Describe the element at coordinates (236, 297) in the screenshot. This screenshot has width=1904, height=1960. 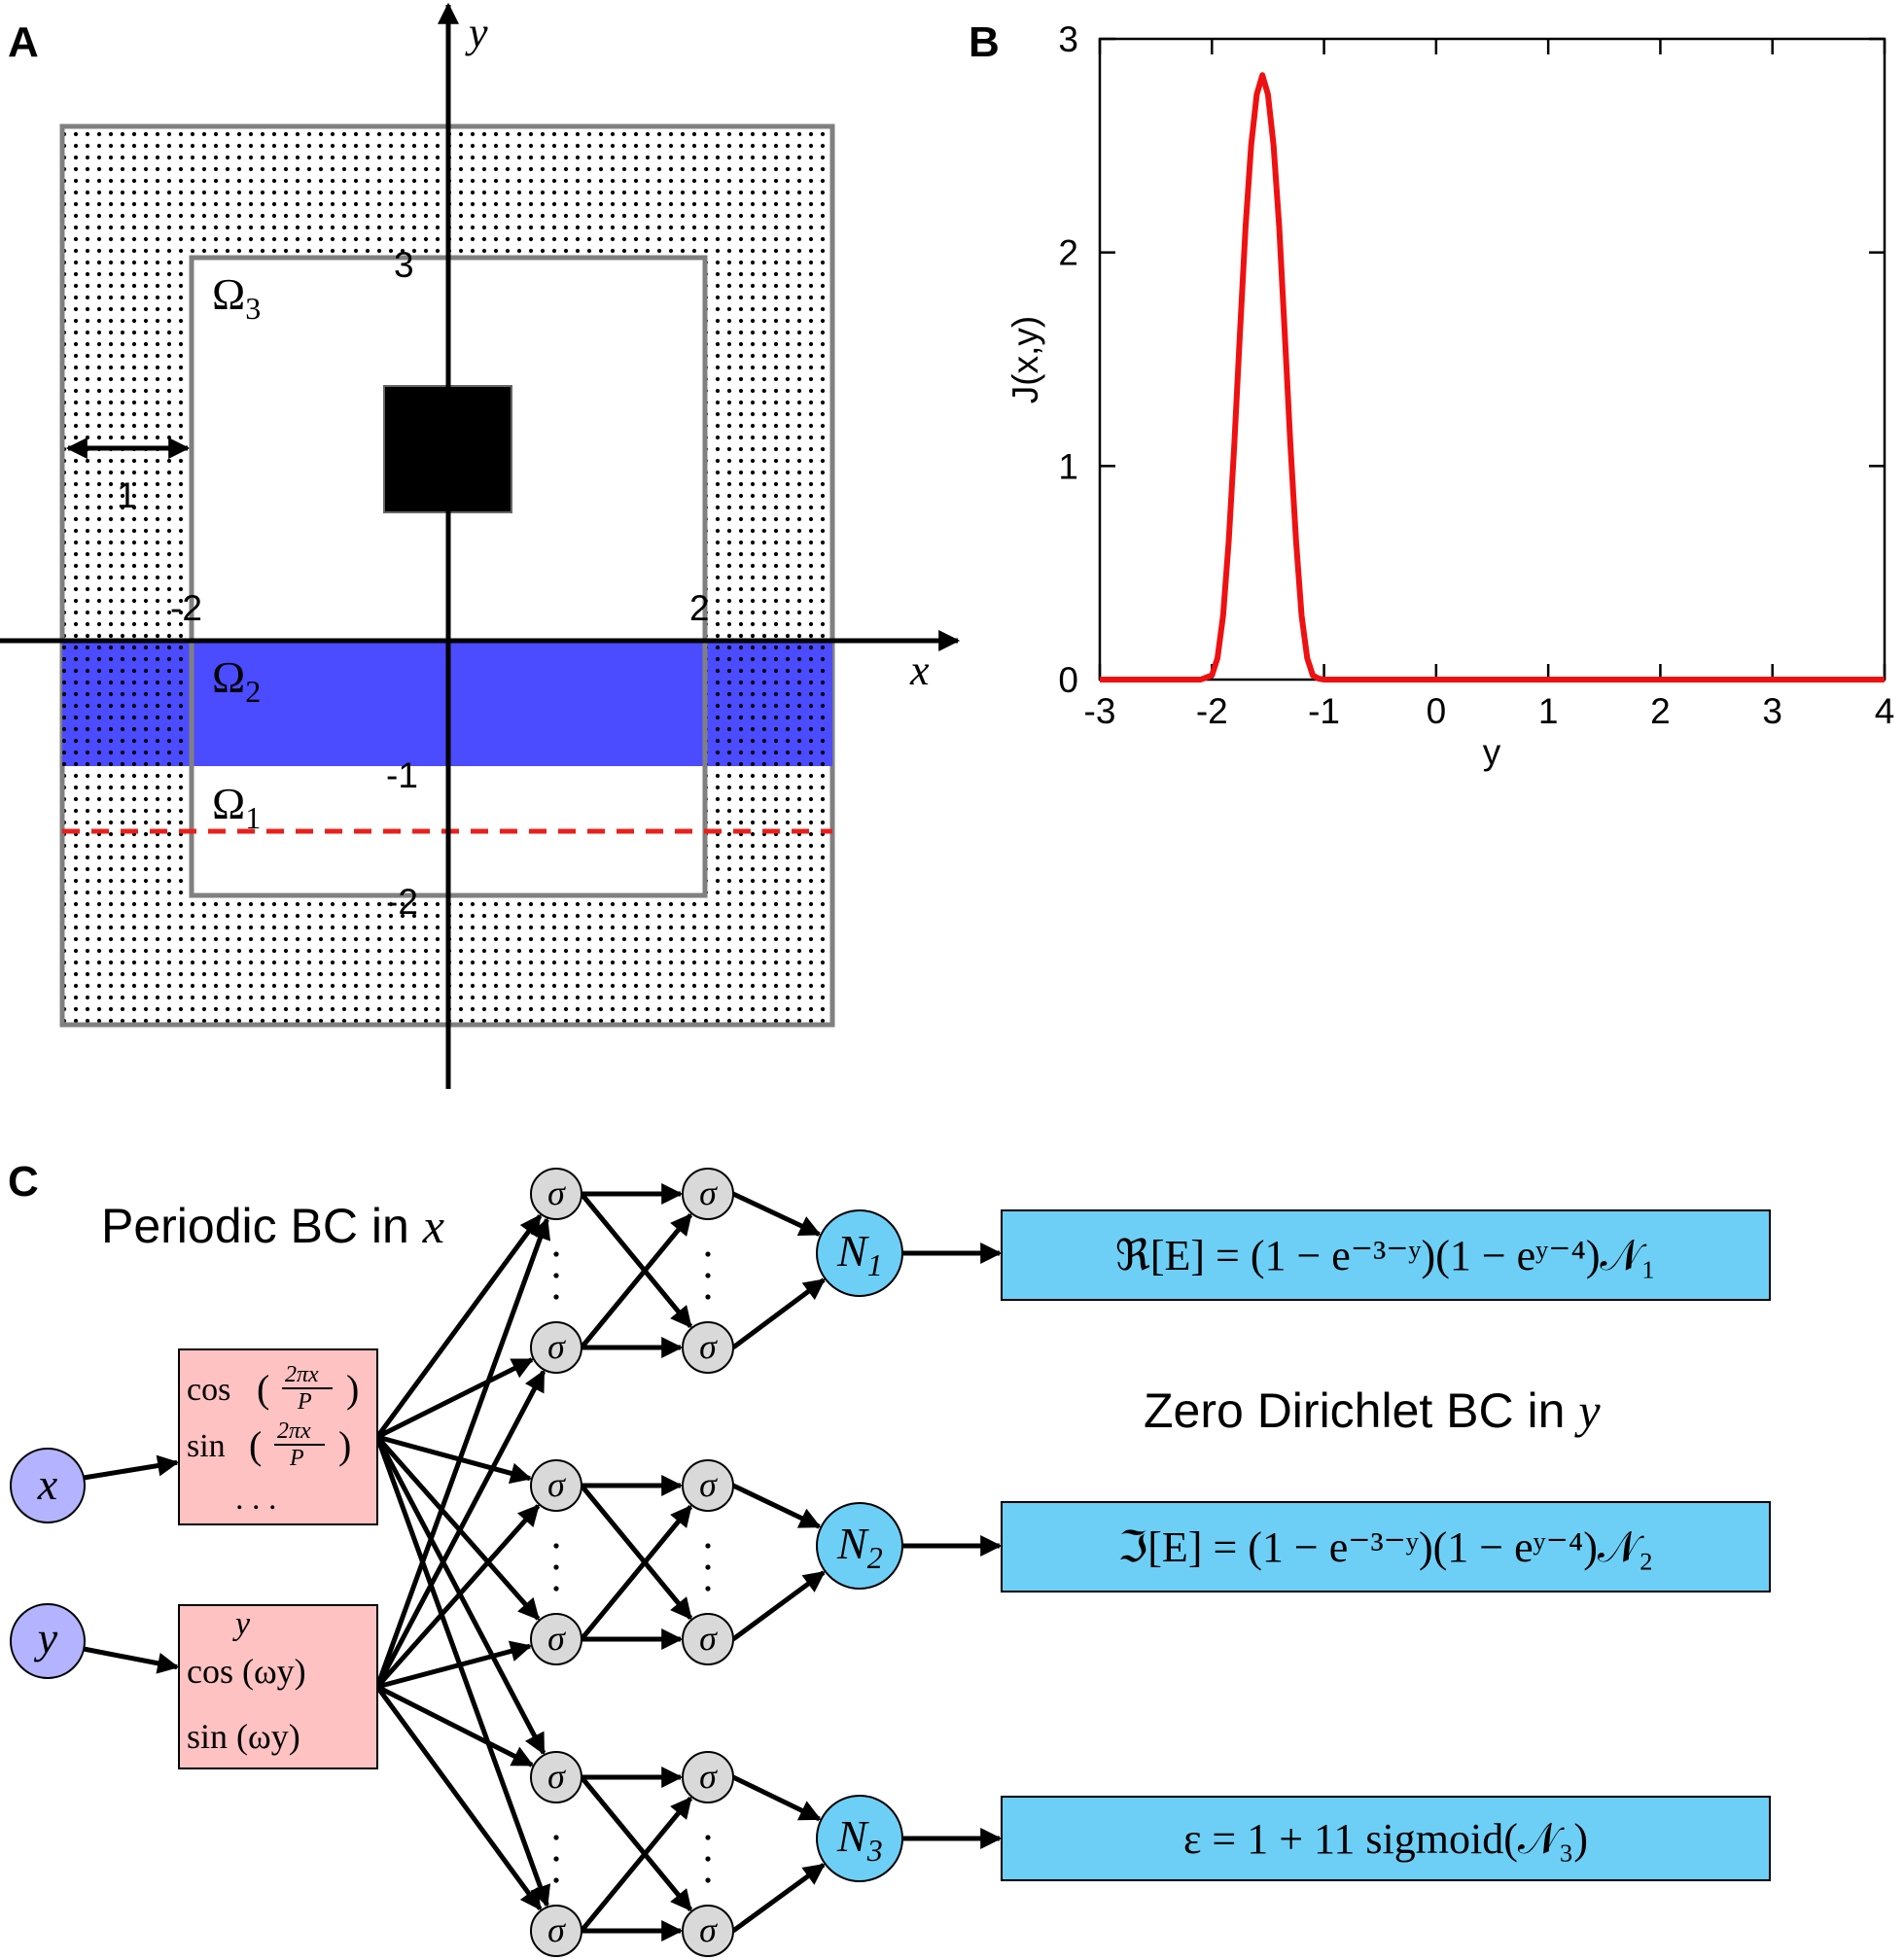
I see `omega-3-label: Ω3` at that location.